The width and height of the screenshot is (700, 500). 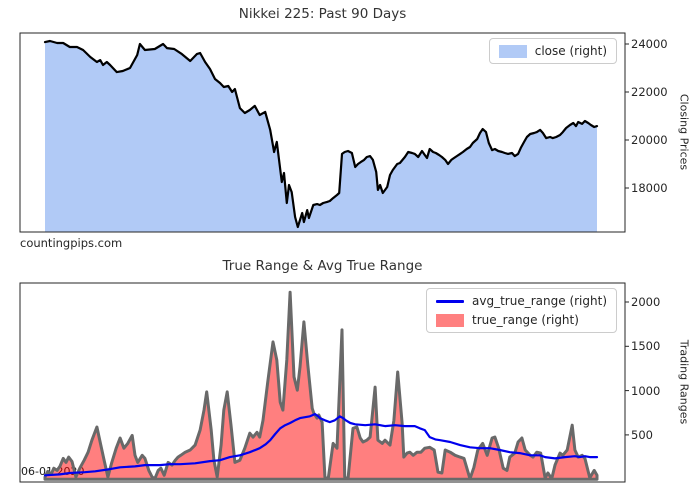 What do you see at coordinates (450, 301) in the screenshot?
I see `legend-line-swatch` at bounding box center [450, 301].